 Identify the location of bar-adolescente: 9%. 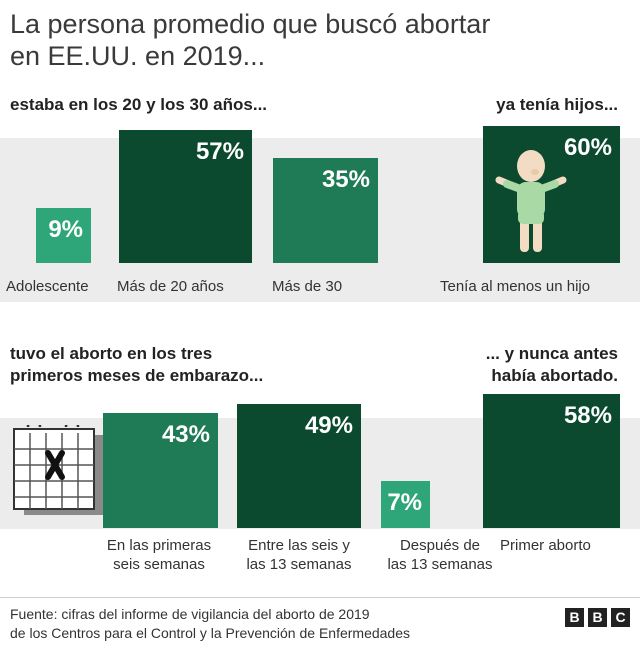
(63, 235).